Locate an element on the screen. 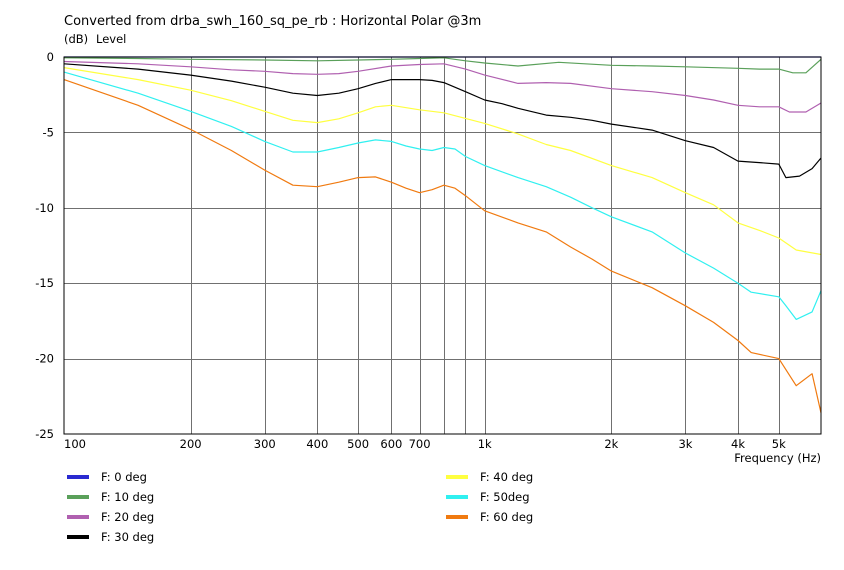 This screenshot has width=844, height=570. y-tick-label: 0 is located at coordinates (50, 57).